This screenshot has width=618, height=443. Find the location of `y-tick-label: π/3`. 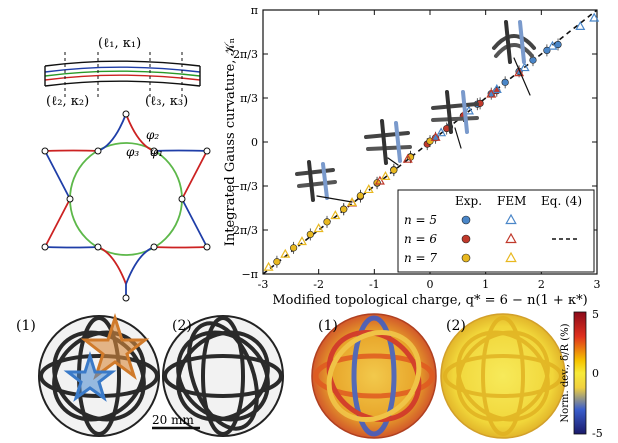

y-tick-label: π/3 is located at coordinates (249, 98).